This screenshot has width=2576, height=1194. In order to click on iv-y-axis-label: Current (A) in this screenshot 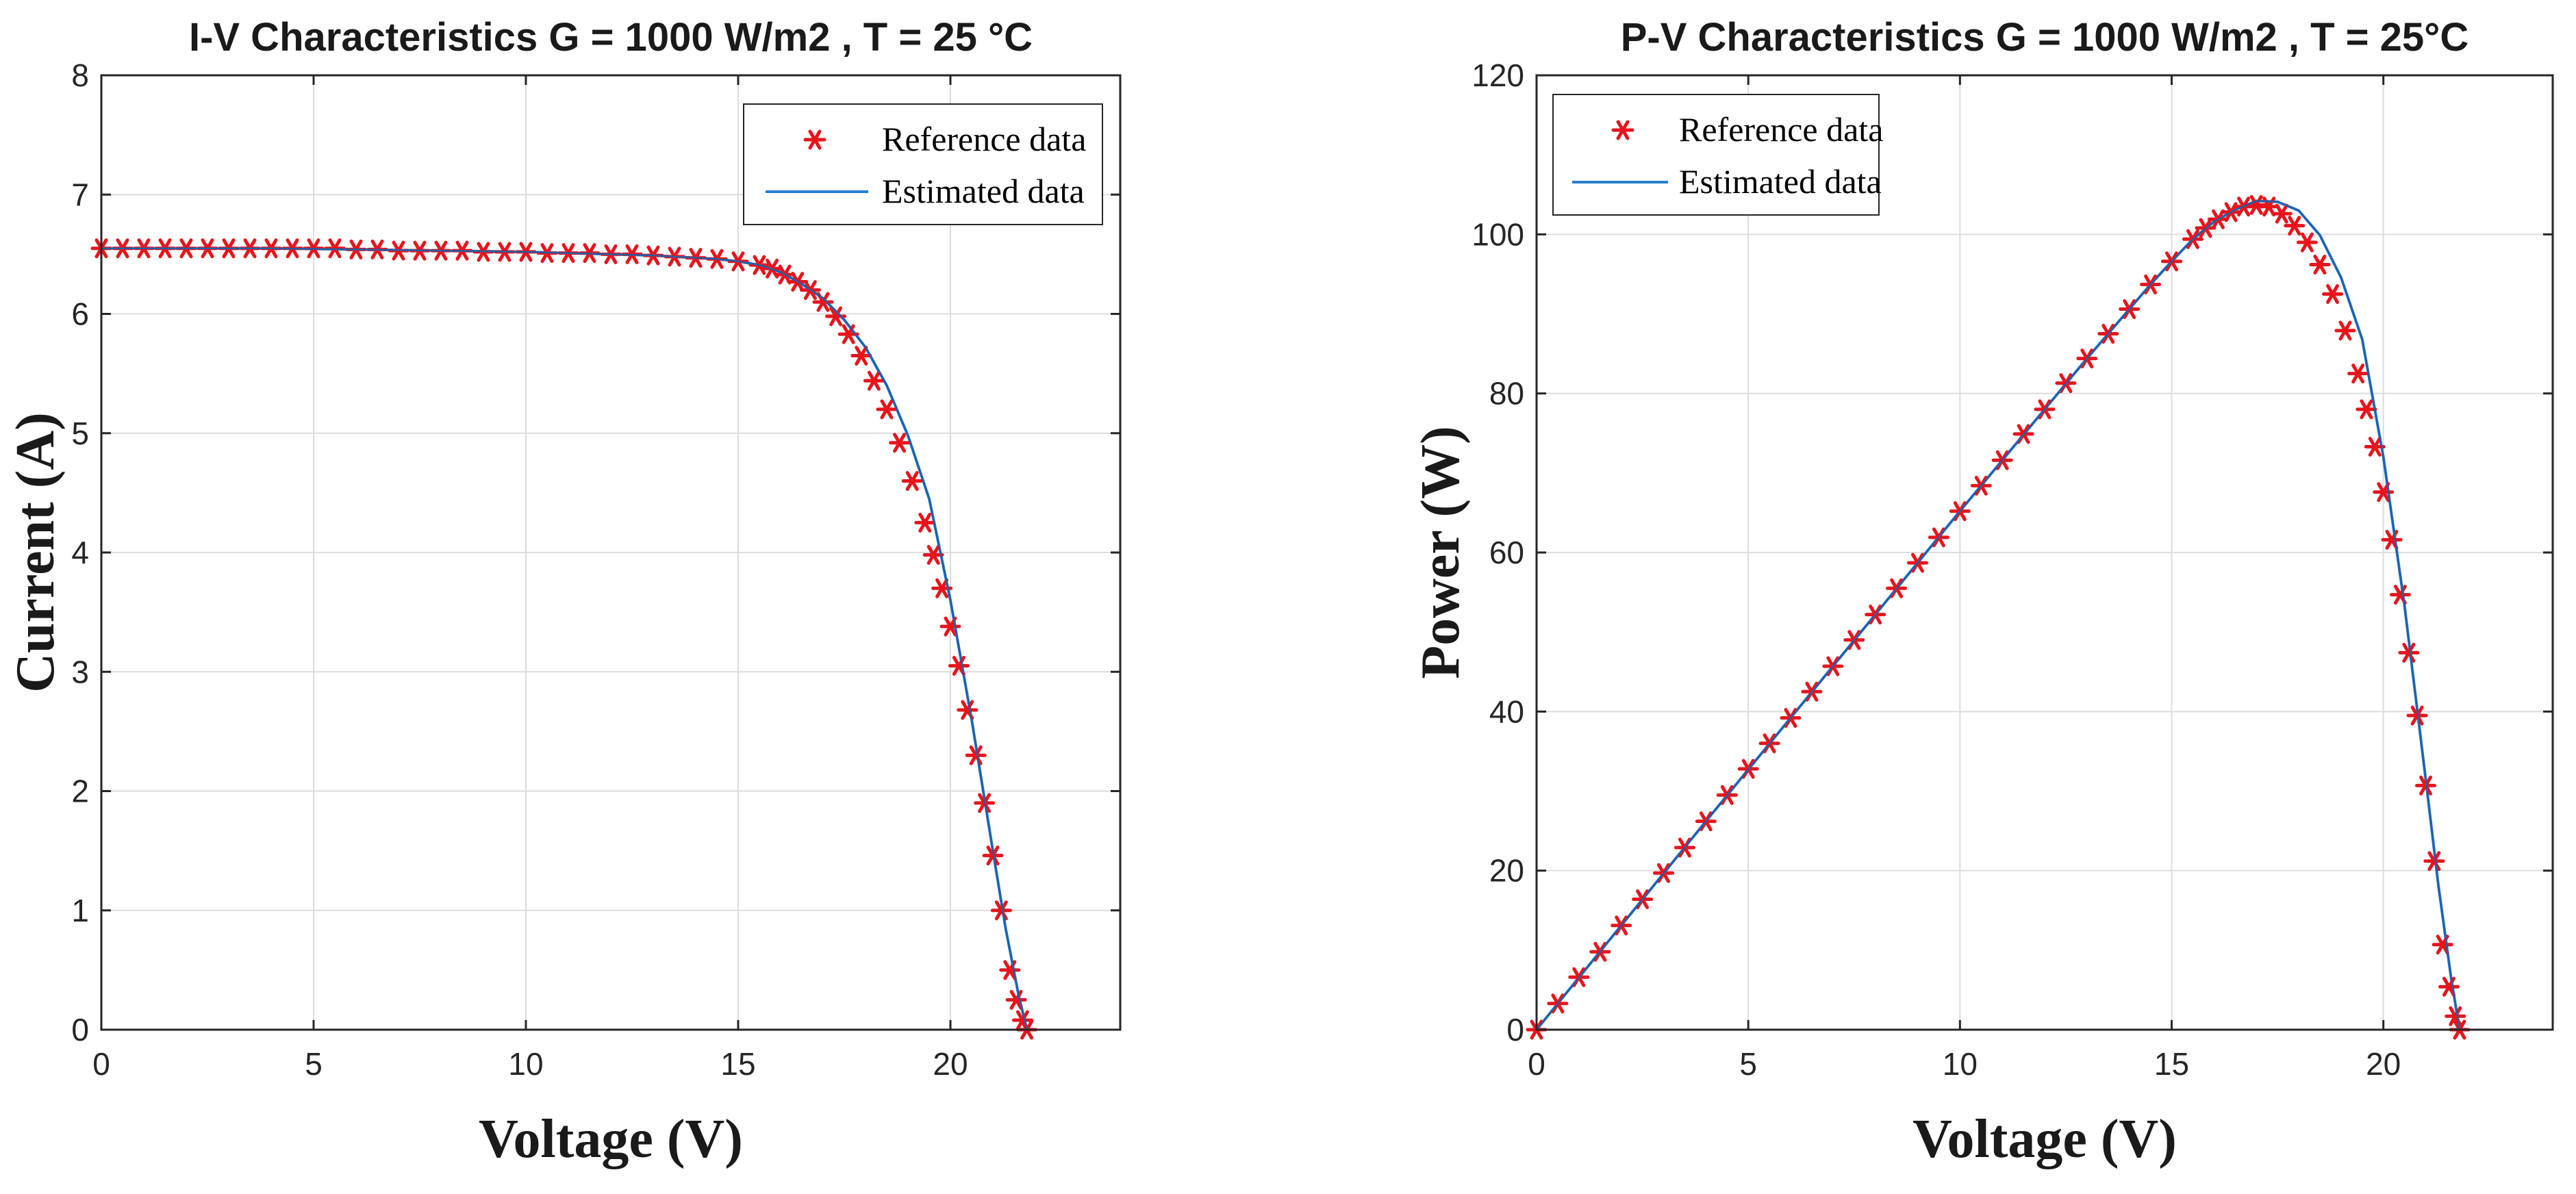, I will do `click(35, 552)`.